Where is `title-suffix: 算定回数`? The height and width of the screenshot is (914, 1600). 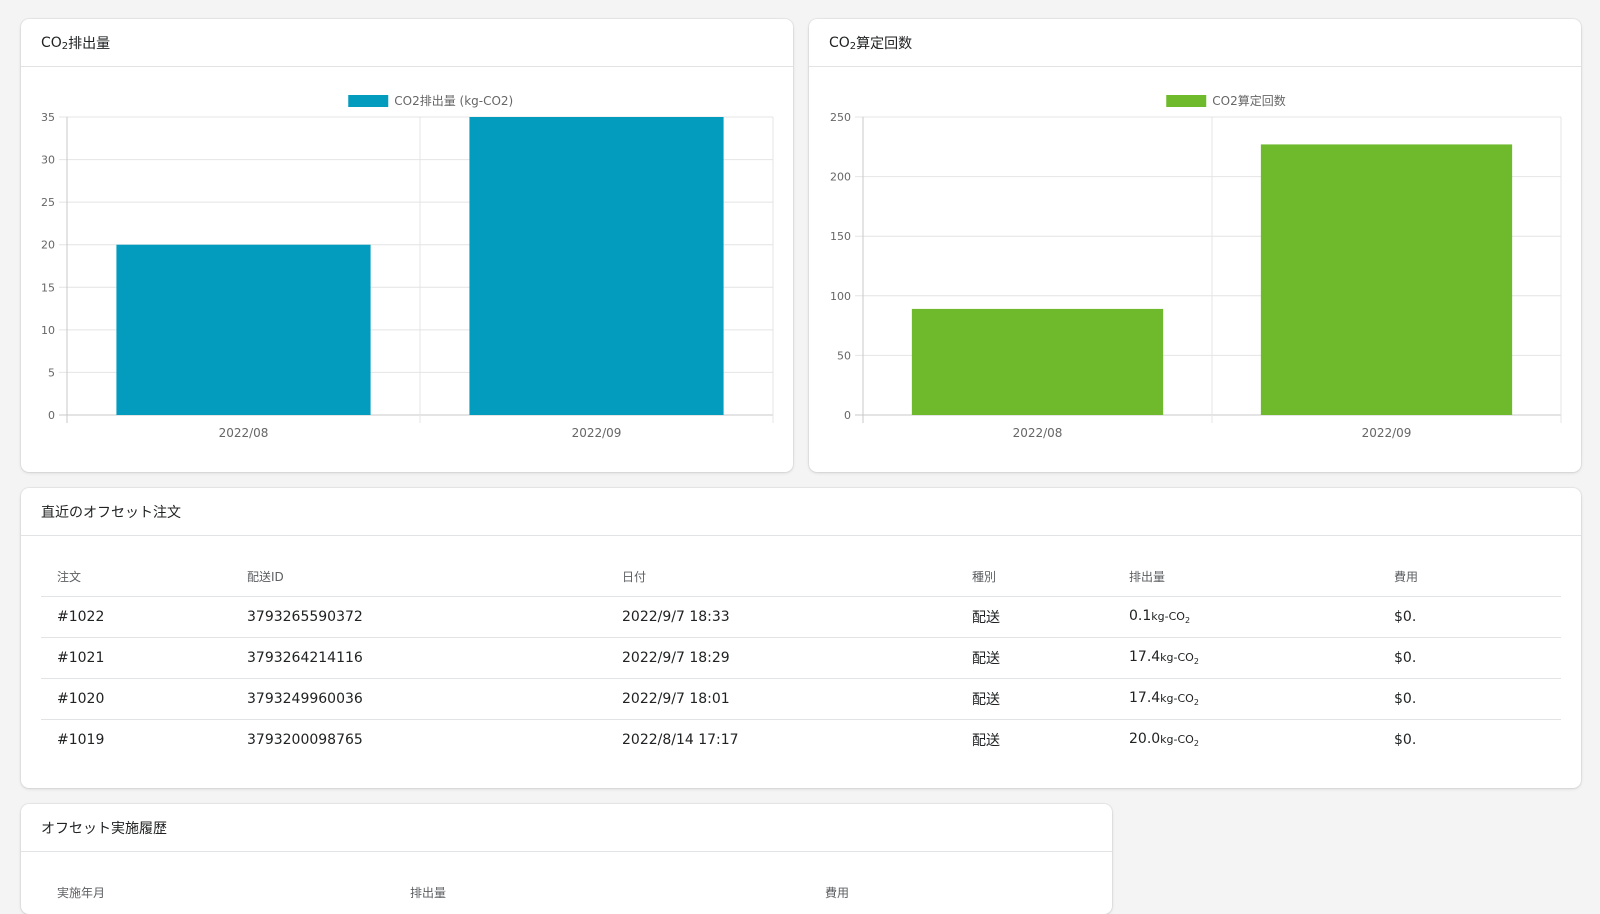
title-suffix: 算定回数 is located at coordinates (884, 43).